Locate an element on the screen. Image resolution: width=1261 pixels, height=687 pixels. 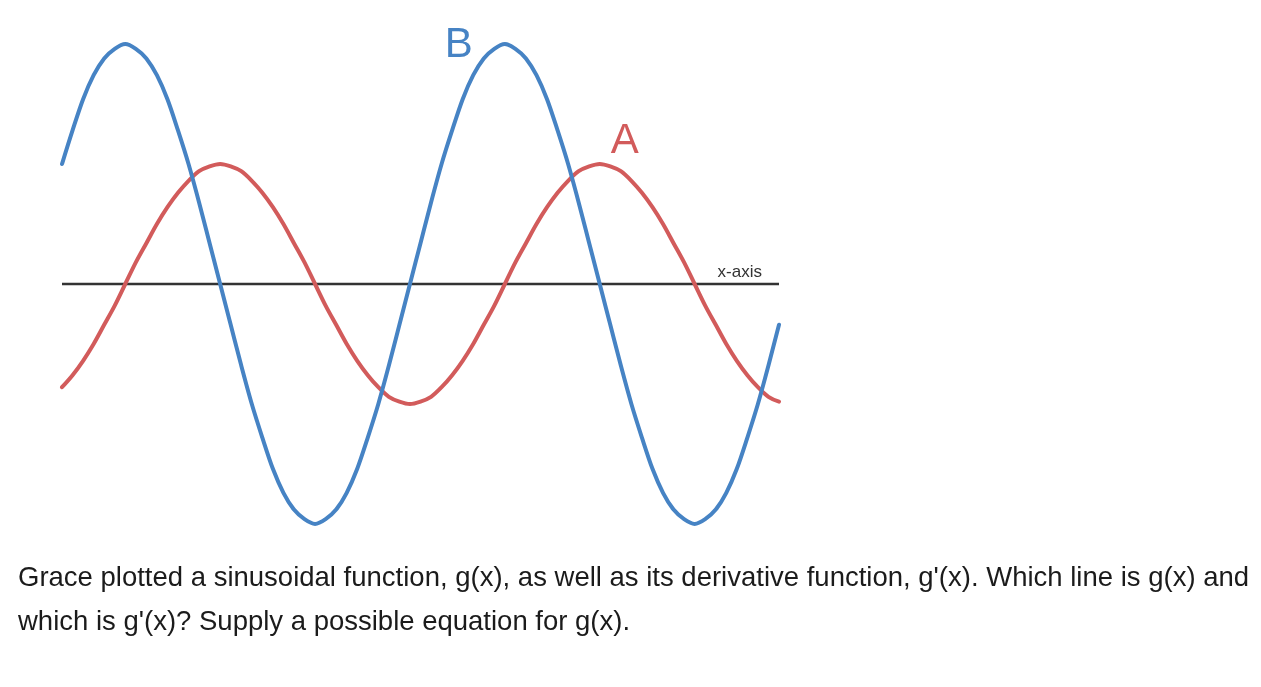
series-label: B is located at coordinates (458, 42).